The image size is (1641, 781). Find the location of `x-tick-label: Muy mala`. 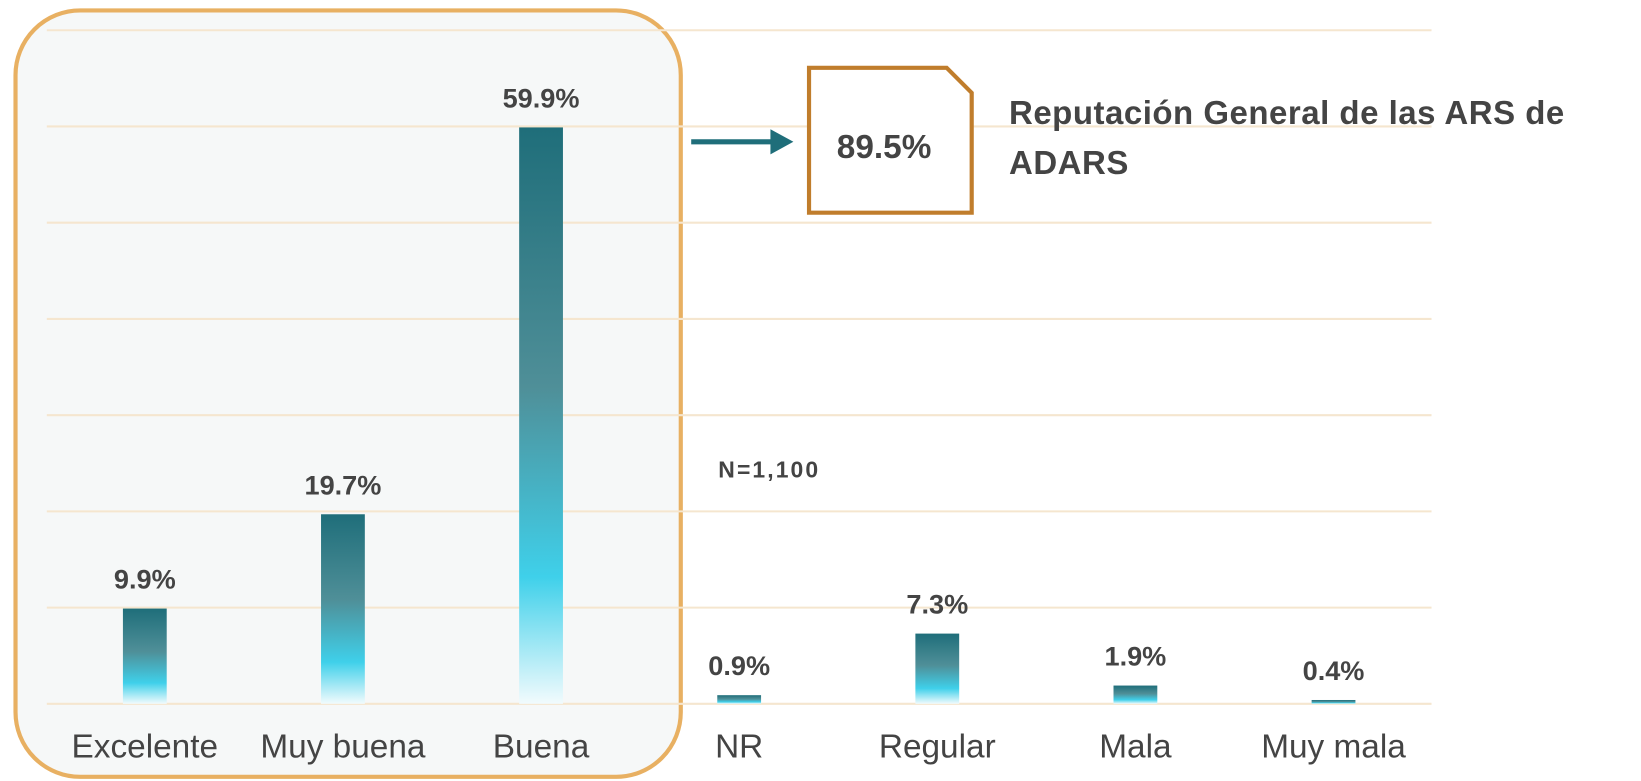

x-tick-label: Muy mala is located at coordinates (1333, 746).